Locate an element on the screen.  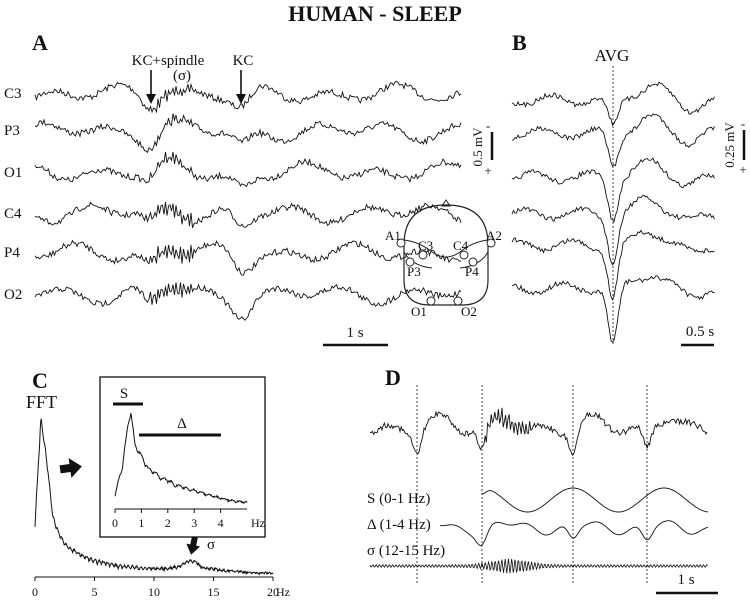
delta-band-trace is located at coordinates (574, 533).